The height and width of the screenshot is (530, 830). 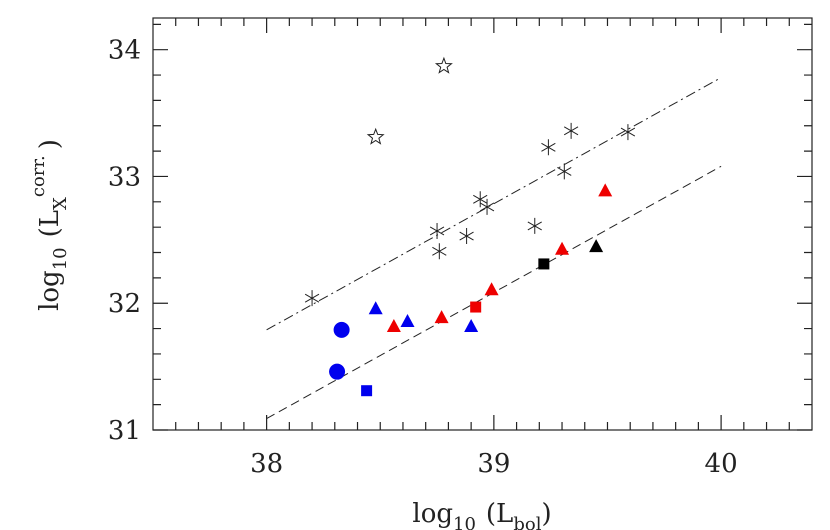 I want to click on y-label-part: log, so click(x=50, y=290).